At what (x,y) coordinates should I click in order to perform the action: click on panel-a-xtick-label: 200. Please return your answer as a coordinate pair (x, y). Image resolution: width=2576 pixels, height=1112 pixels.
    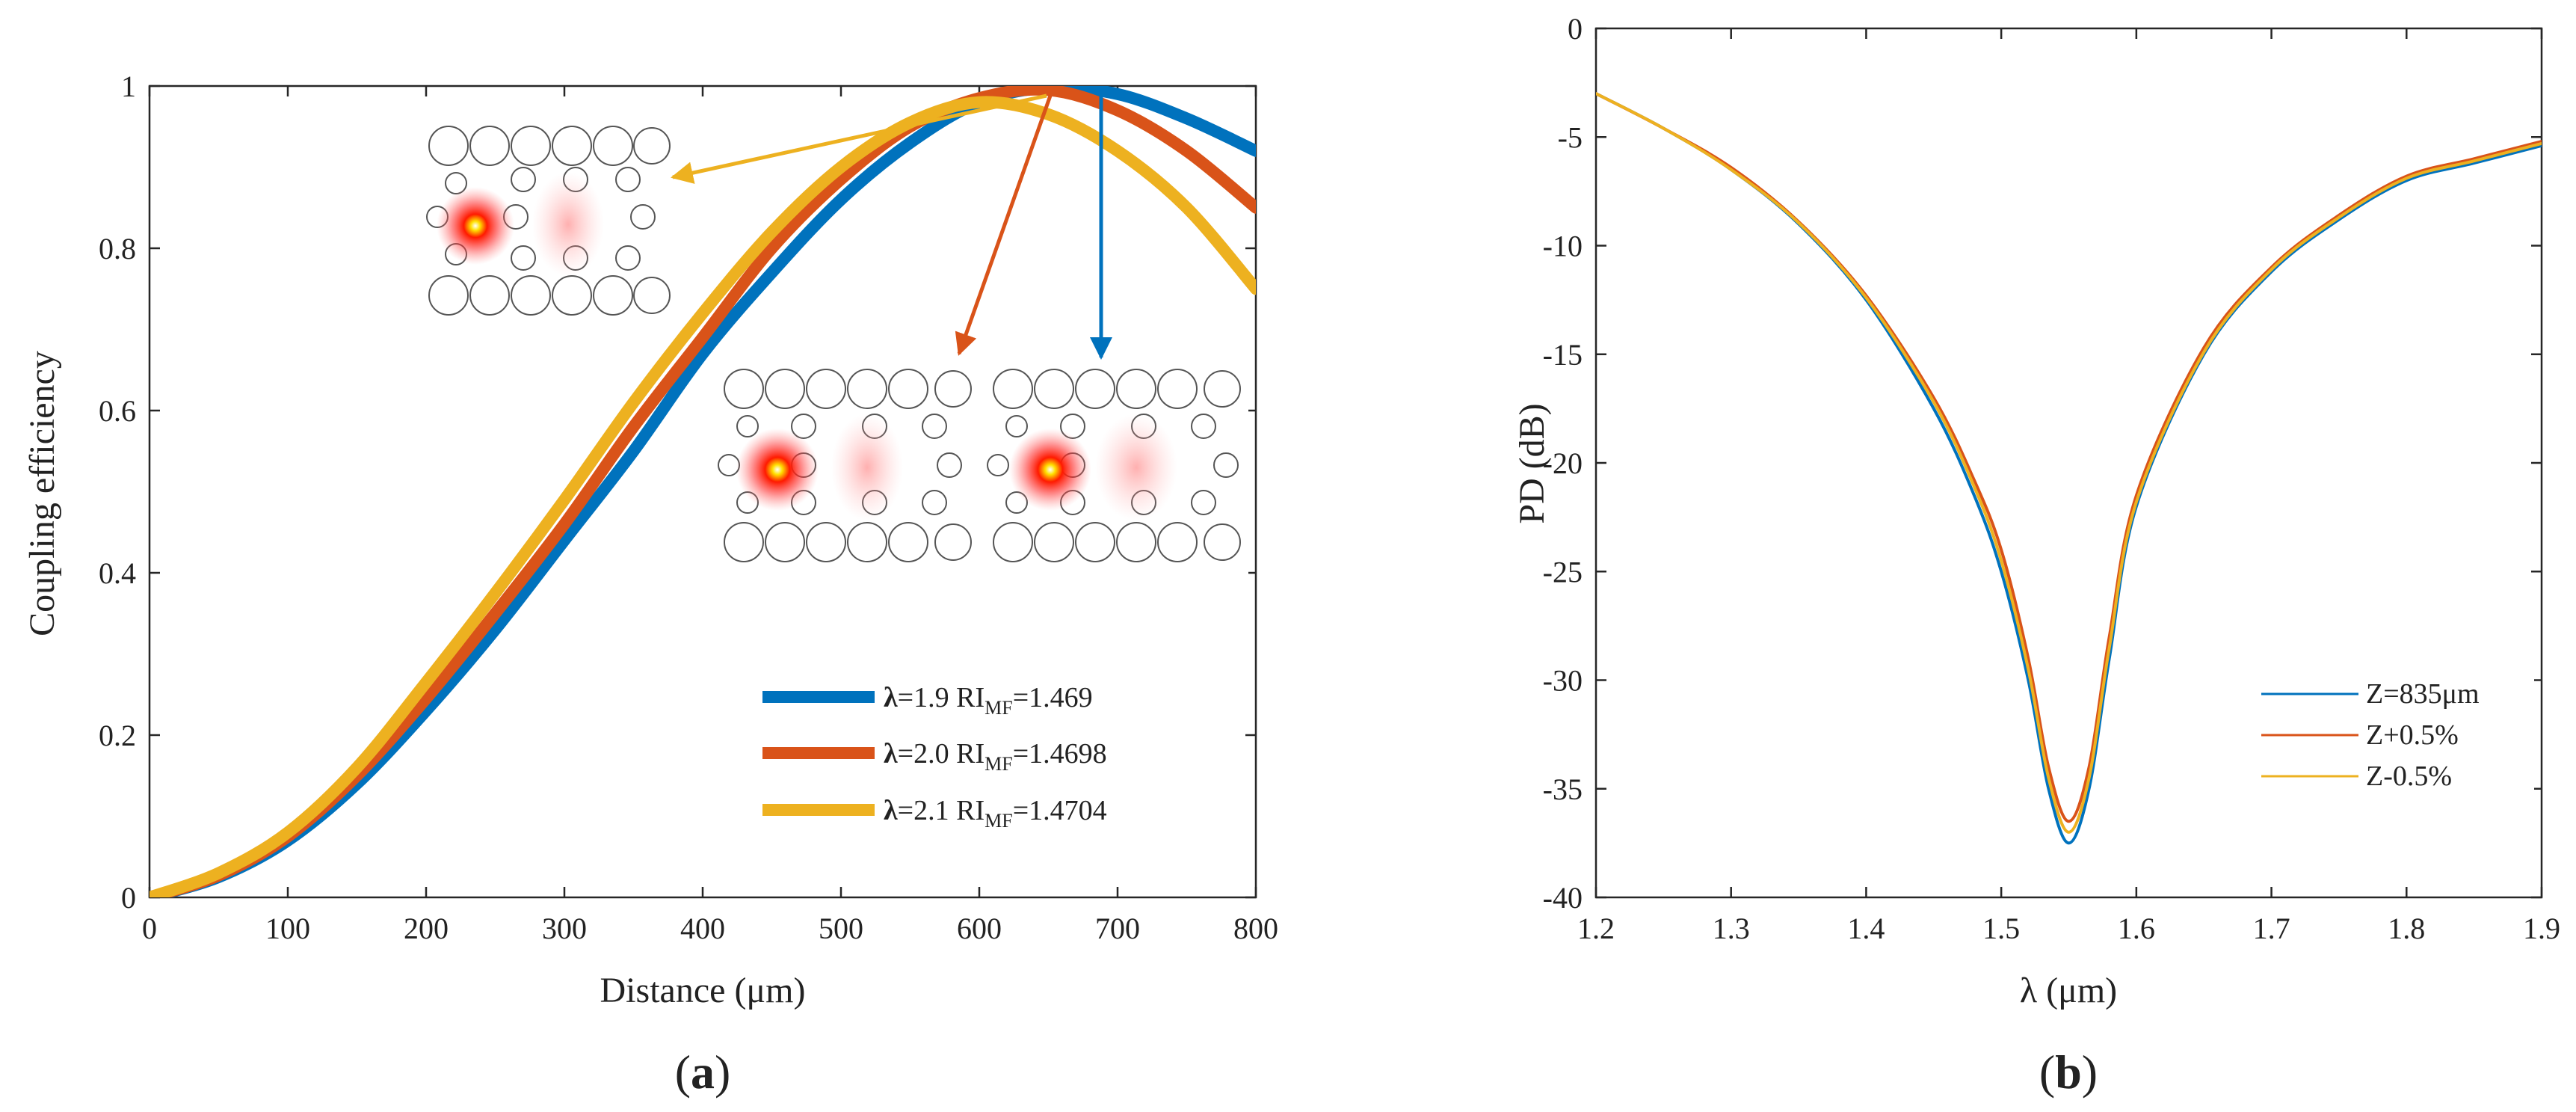
    Looking at the image, I should click on (426, 928).